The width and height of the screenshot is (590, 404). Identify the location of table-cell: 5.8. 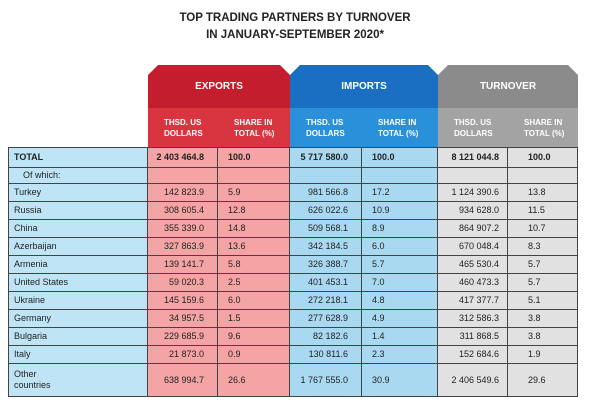
(254, 265).